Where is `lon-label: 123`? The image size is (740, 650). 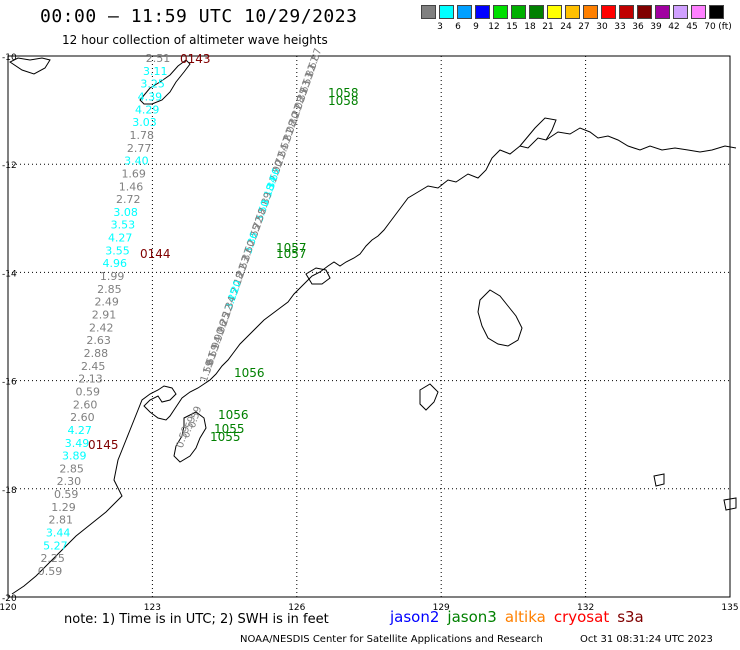 lon-label: 123 is located at coordinates (152, 608).